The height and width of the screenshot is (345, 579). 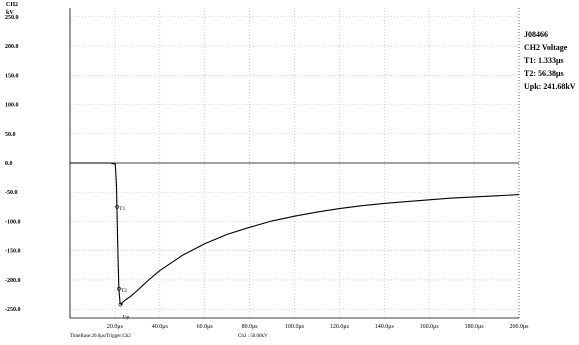 I want to click on info-t1: T1: 1.333μs, so click(x=544, y=60).